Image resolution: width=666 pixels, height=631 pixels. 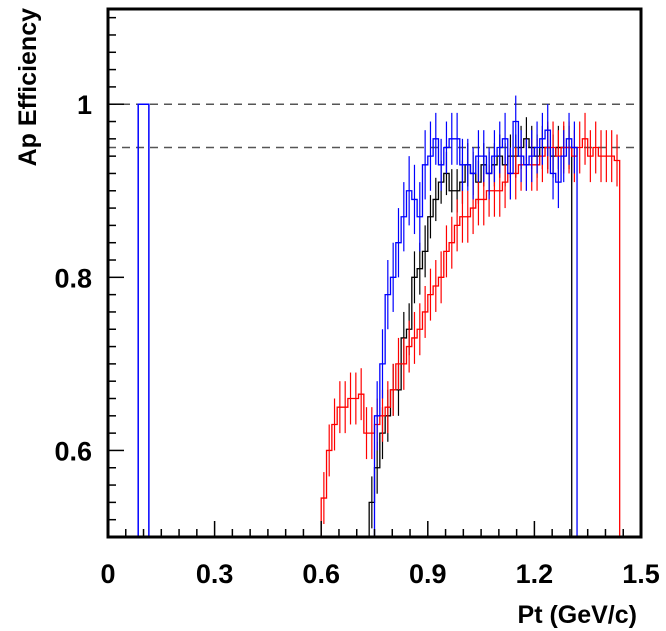 I want to click on x-tick-label: 1.5, so click(x=641, y=574).